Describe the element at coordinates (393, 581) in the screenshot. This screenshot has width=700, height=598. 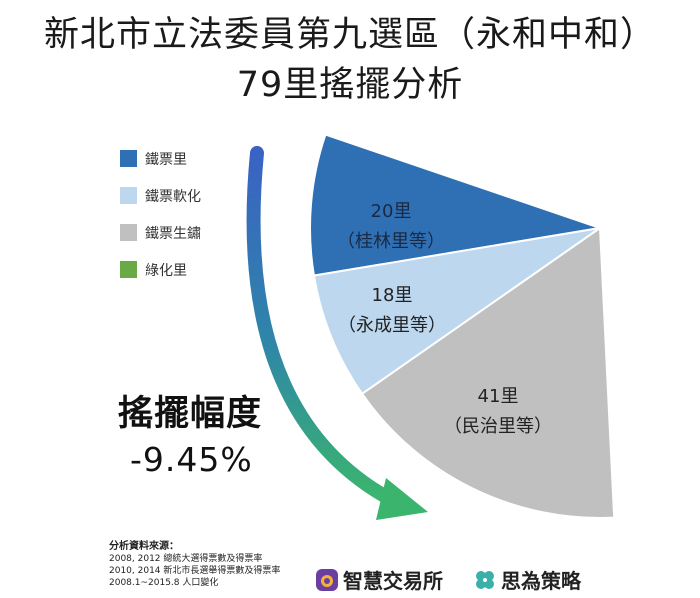
I see `brand-name: 智慧交易所` at that location.